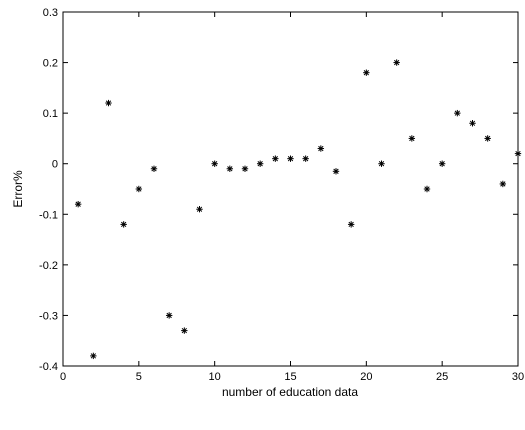  Describe the element at coordinates (48, 190) in the screenshot. I see `y-tick-labels: 0.3 0.2 0.1 0 -0.1 -0.2 -0.3 -0.4` at that location.